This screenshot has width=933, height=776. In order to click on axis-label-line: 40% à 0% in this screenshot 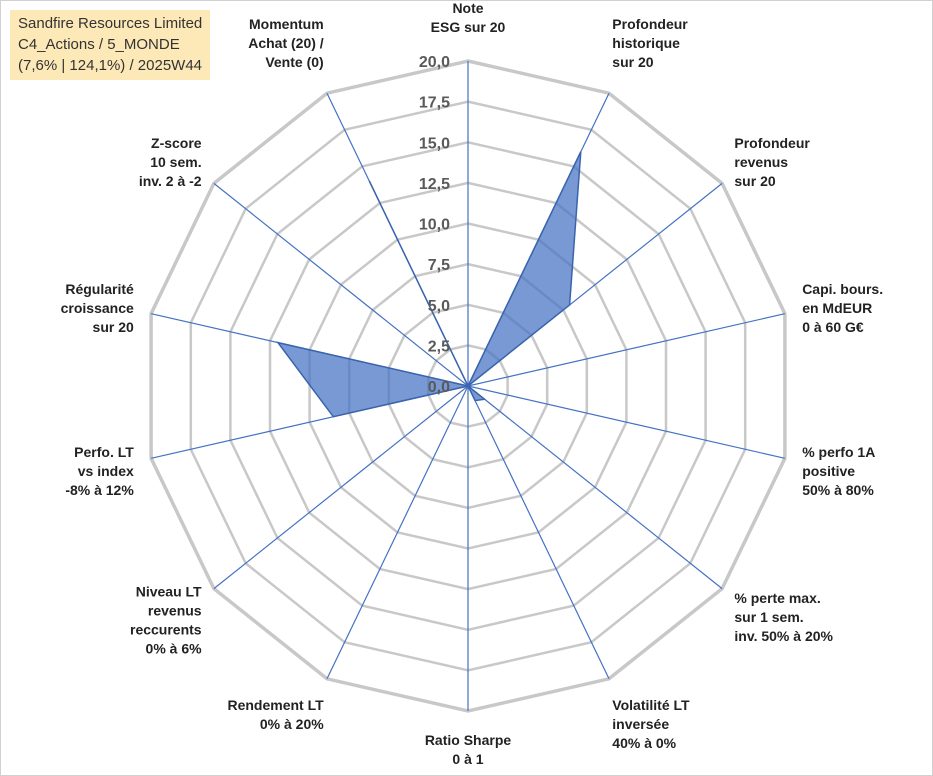, I will do `click(644, 743)`.